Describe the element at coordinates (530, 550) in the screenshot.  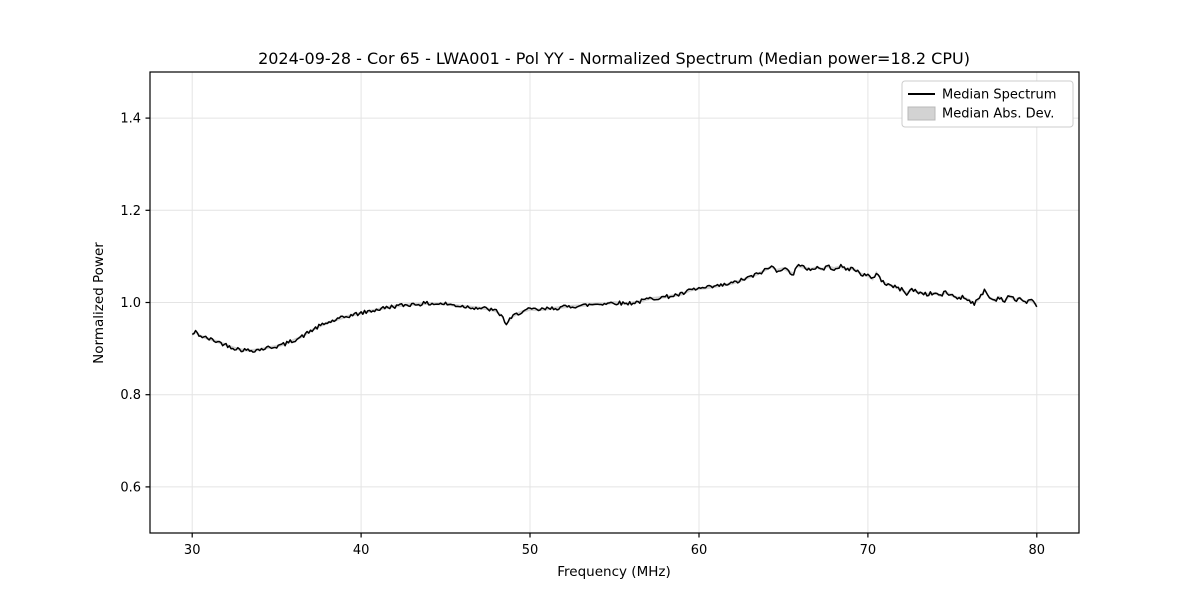
I see `x-tick-label: 50` at that location.